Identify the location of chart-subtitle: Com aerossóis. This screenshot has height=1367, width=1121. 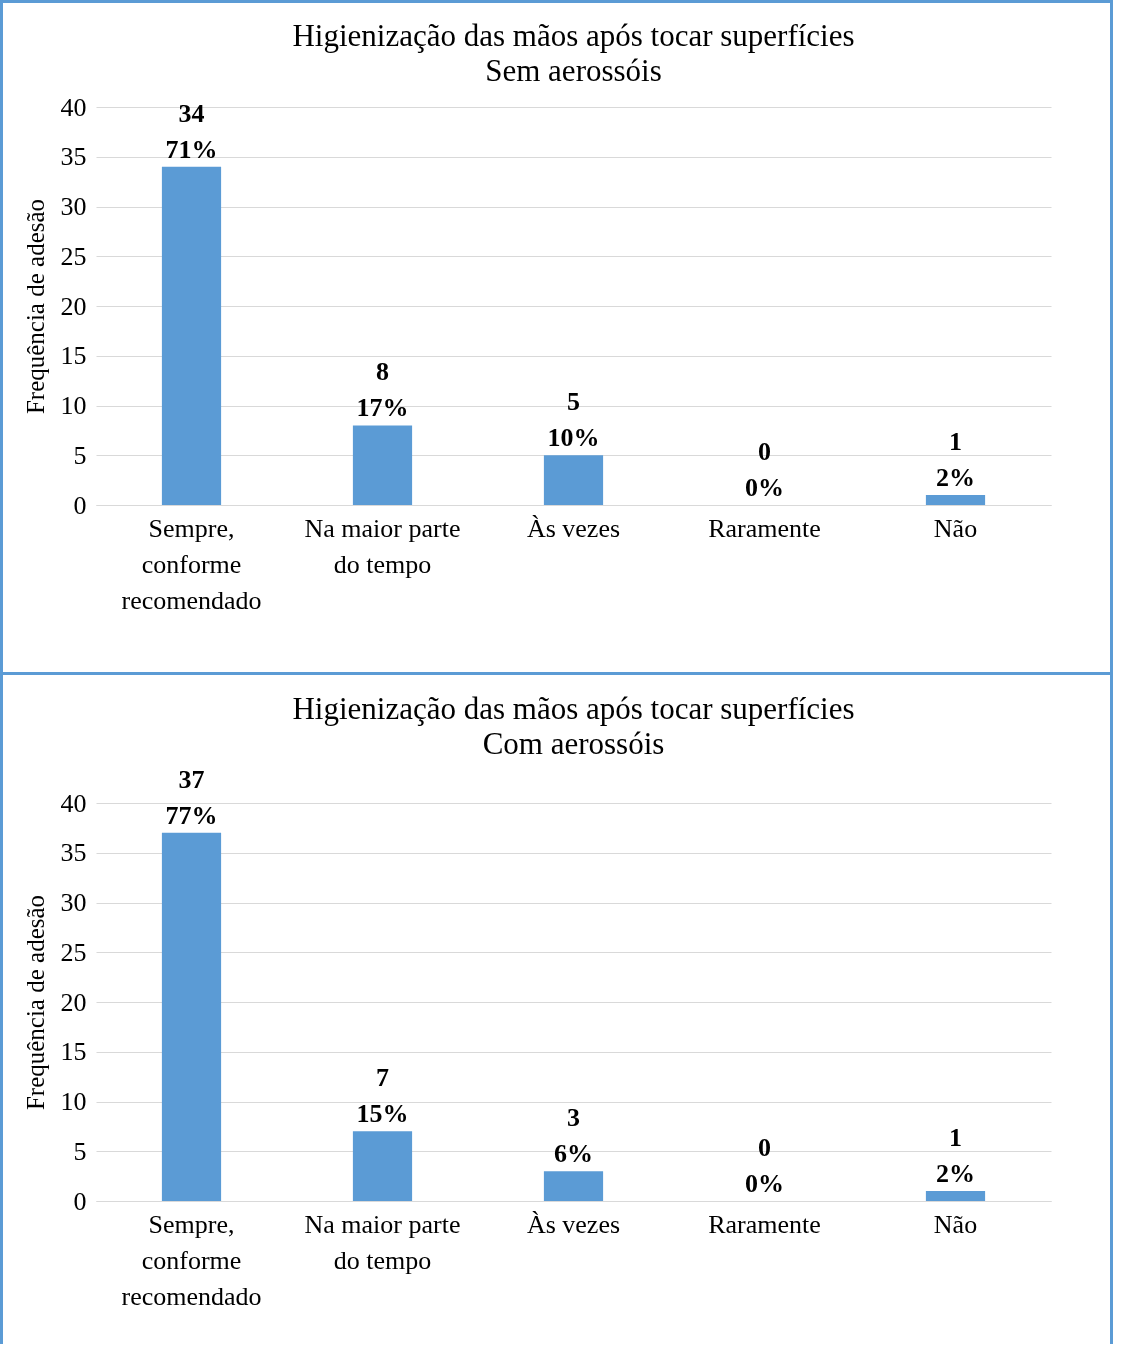
(573, 743).